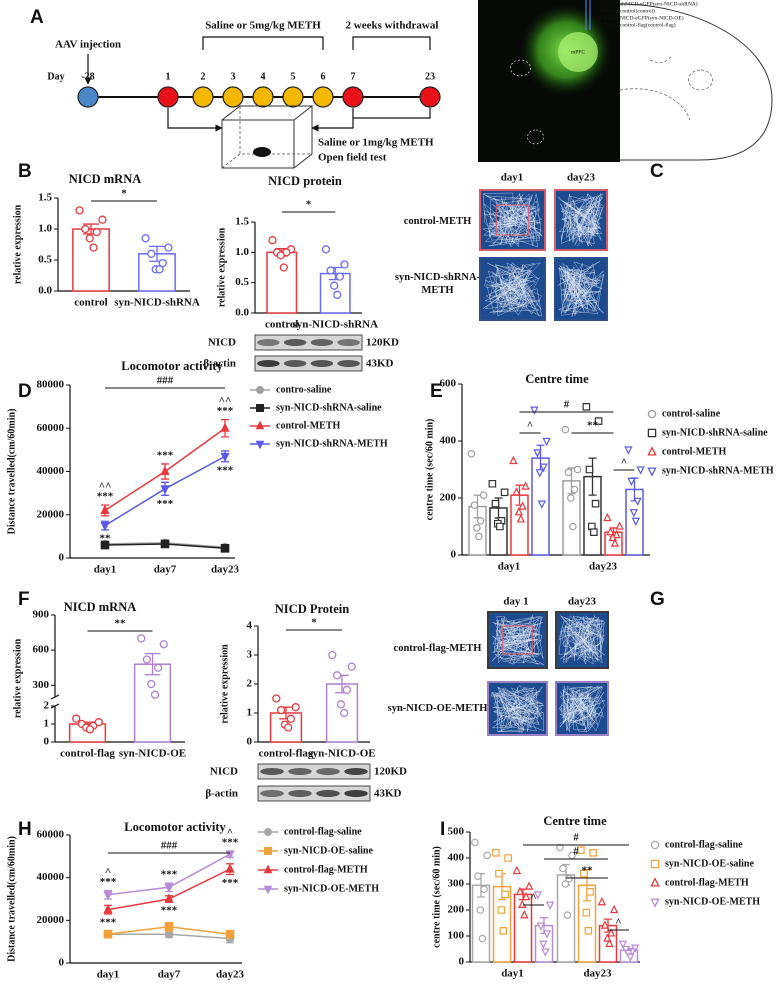 The width and height of the screenshot is (779, 998). I want to click on test-line, so click(392, 113).